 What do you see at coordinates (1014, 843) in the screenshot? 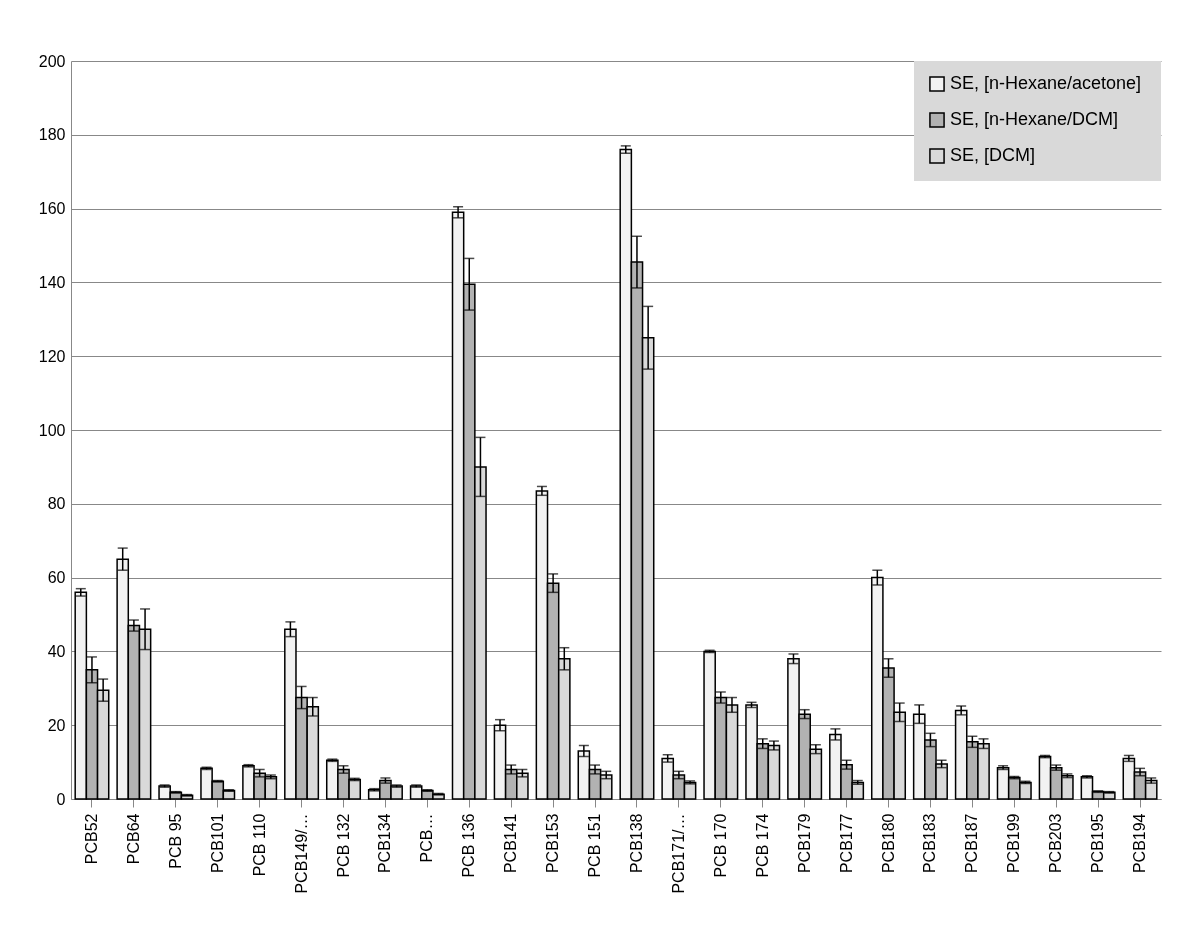
I see `x-tick-label: PCB199` at bounding box center [1014, 843].